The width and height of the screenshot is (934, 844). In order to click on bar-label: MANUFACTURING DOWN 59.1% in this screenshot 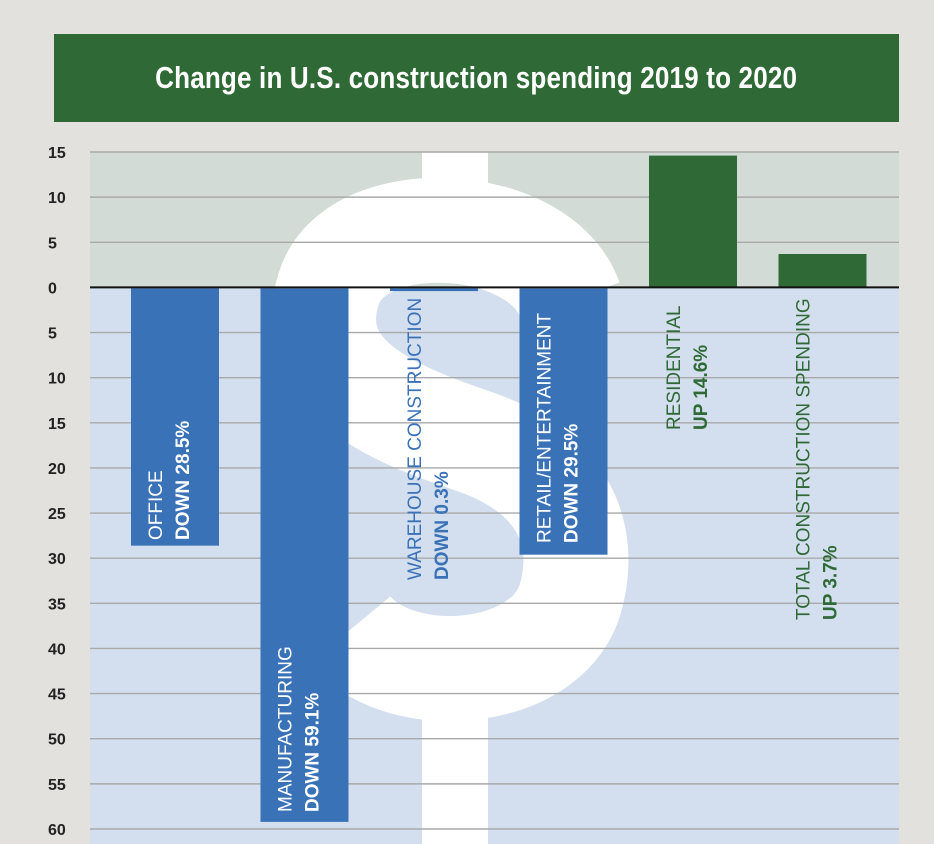, I will do `click(300, 729)`.